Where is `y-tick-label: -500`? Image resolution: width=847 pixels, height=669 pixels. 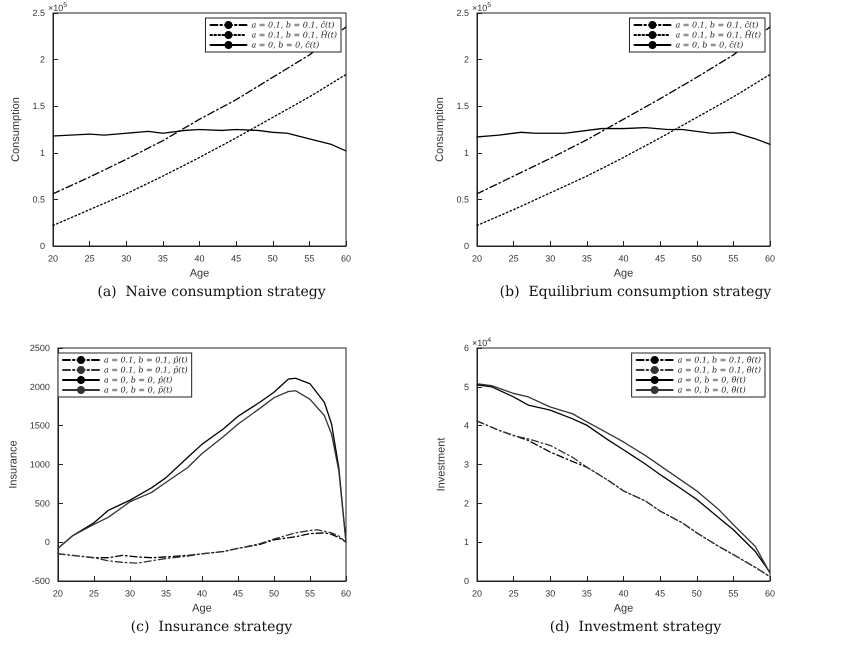 y-tick-label: -500 is located at coordinates (41, 581).